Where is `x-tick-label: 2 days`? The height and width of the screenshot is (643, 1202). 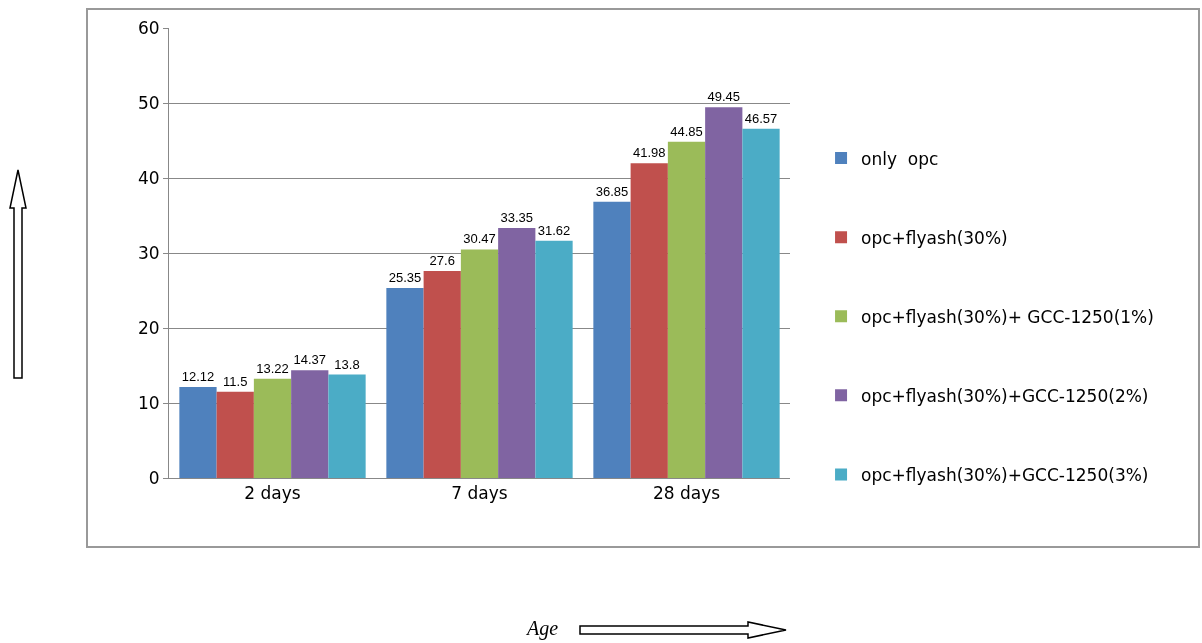
x-tick-label: 2 days is located at coordinates (272, 493).